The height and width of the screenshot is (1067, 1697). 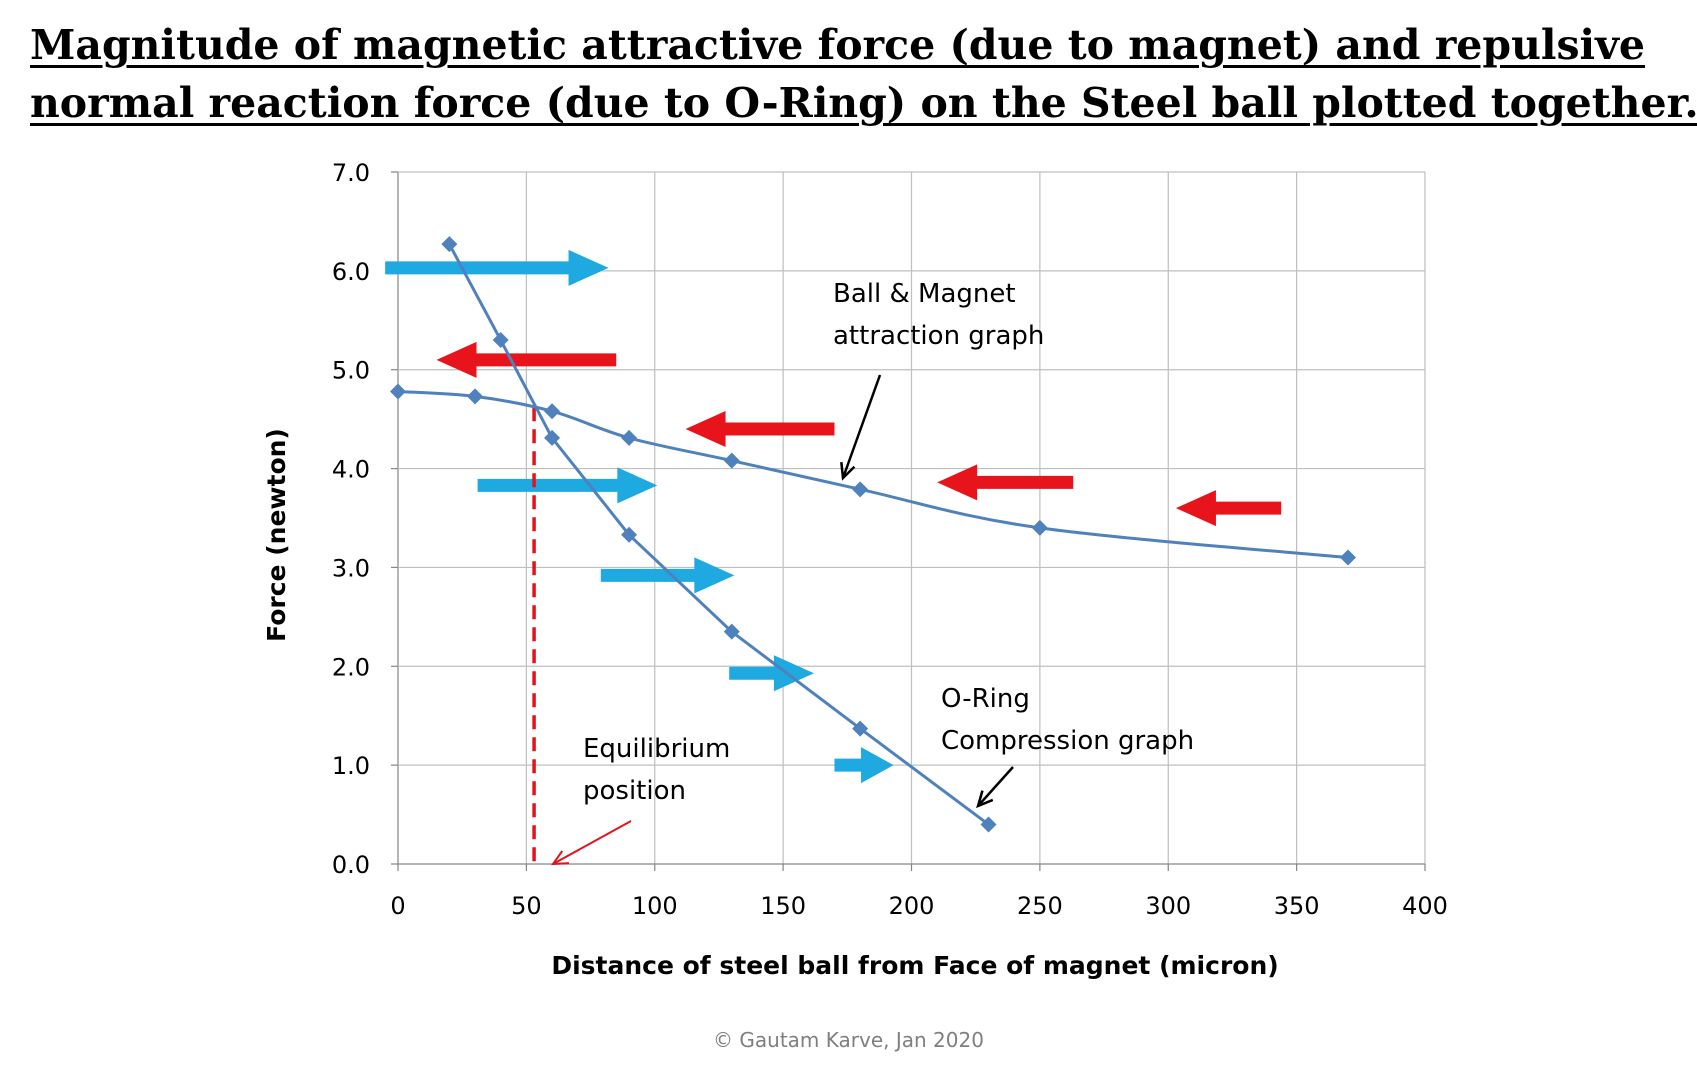 What do you see at coordinates (938, 315) in the screenshot?
I see `annotation-magnet-attraction: Ball & Magnet attraction graph` at bounding box center [938, 315].